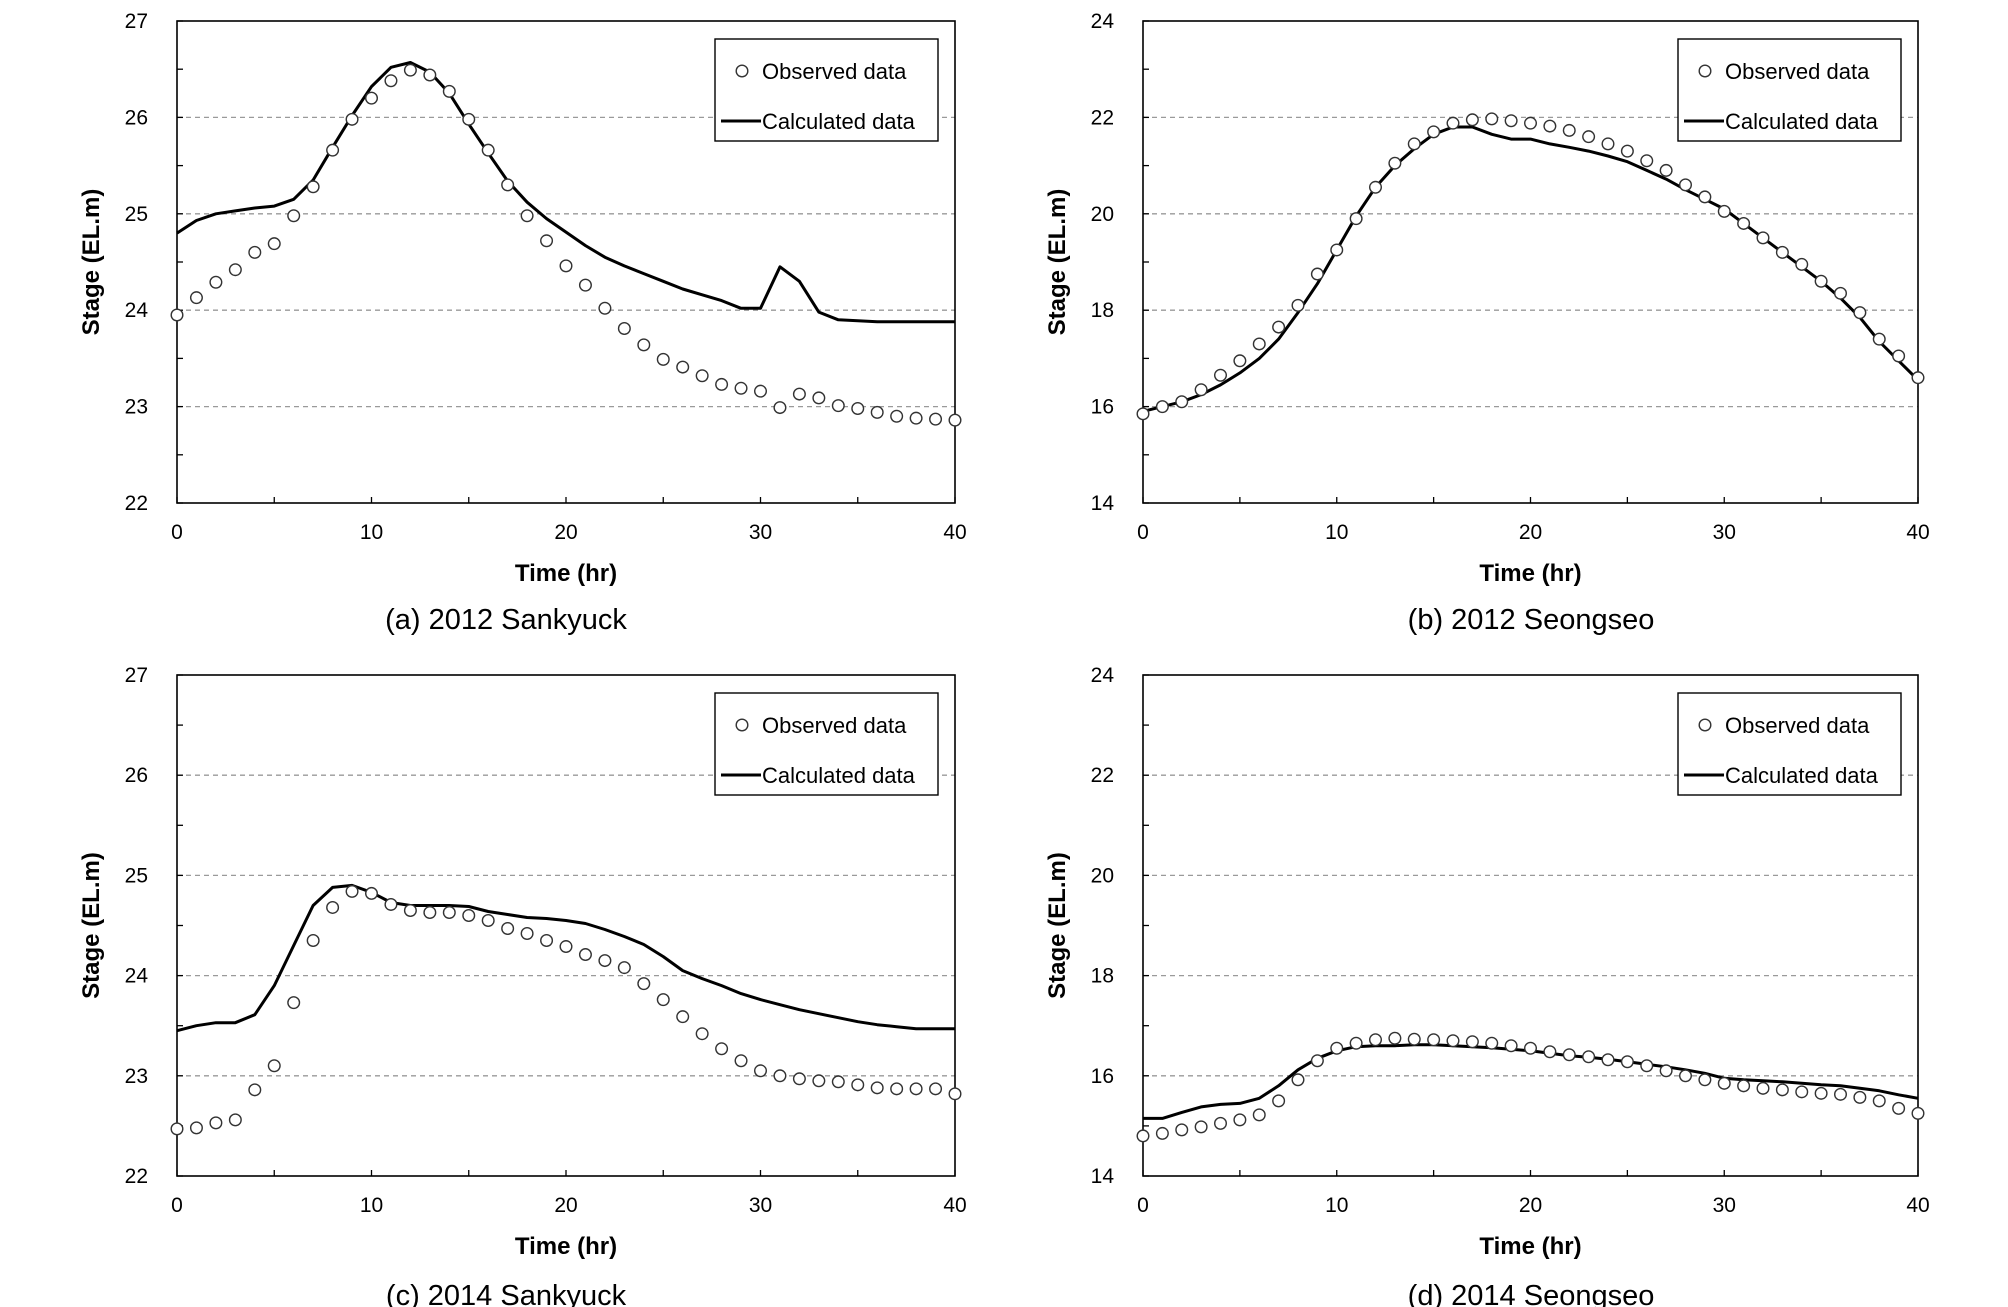  Describe the element at coordinates (1102, 310) in the screenshot. I see `y-tick-label: 18` at that location.